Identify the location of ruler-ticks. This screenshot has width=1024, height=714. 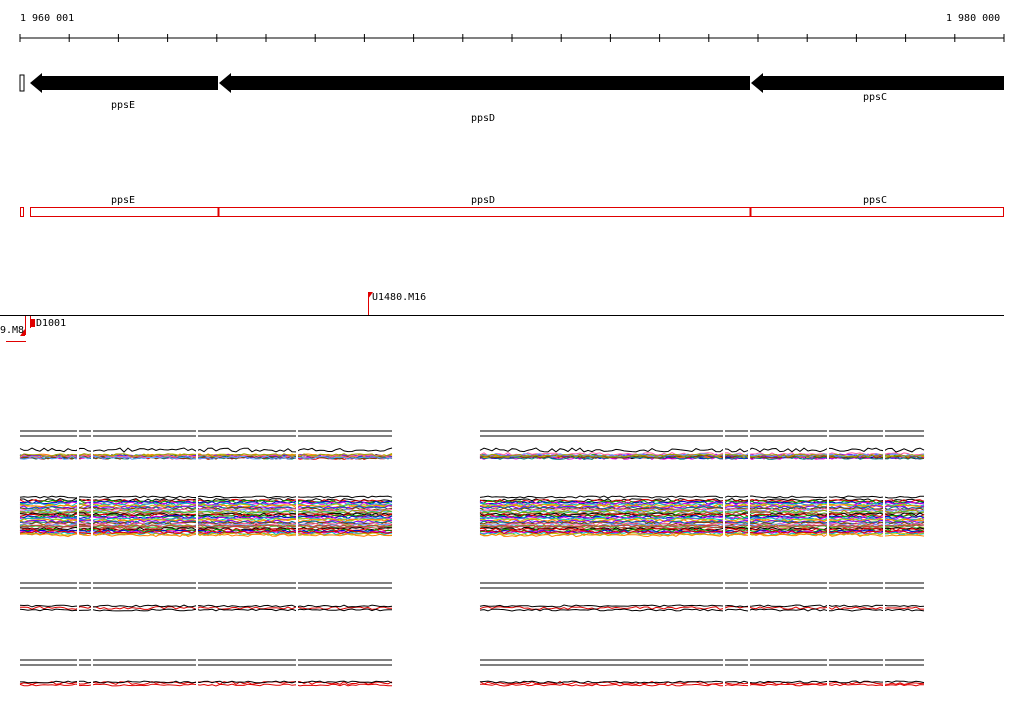
(512, 38).